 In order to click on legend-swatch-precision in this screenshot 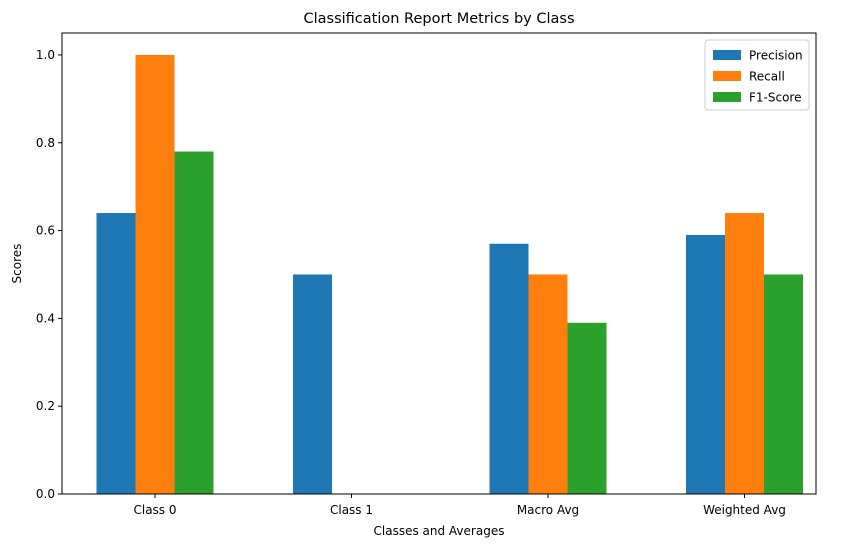, I will do `click(727, 55)`.